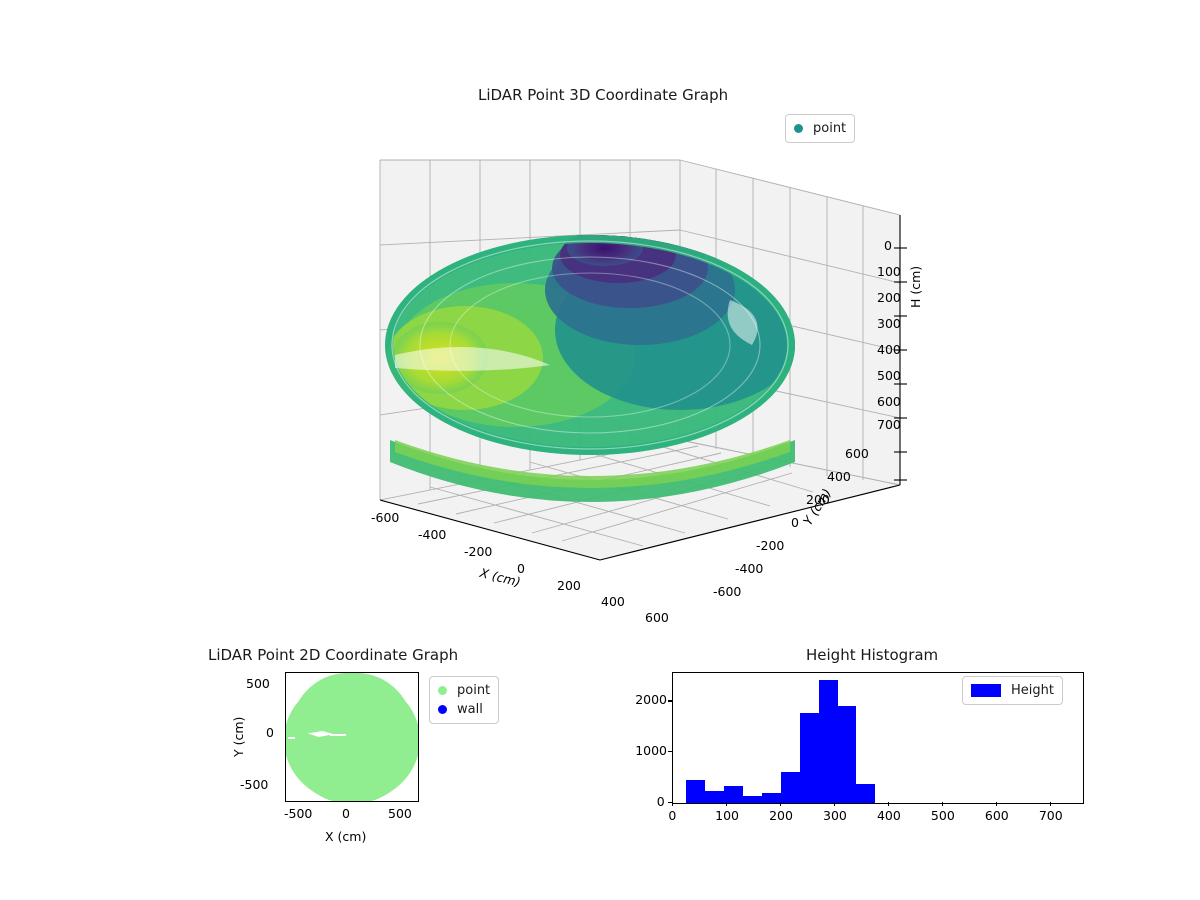  What do you see at coordinates (749, 568) in the screenshot?
I see `plot3d-ytick: -400` at bounding box center [749, 568].